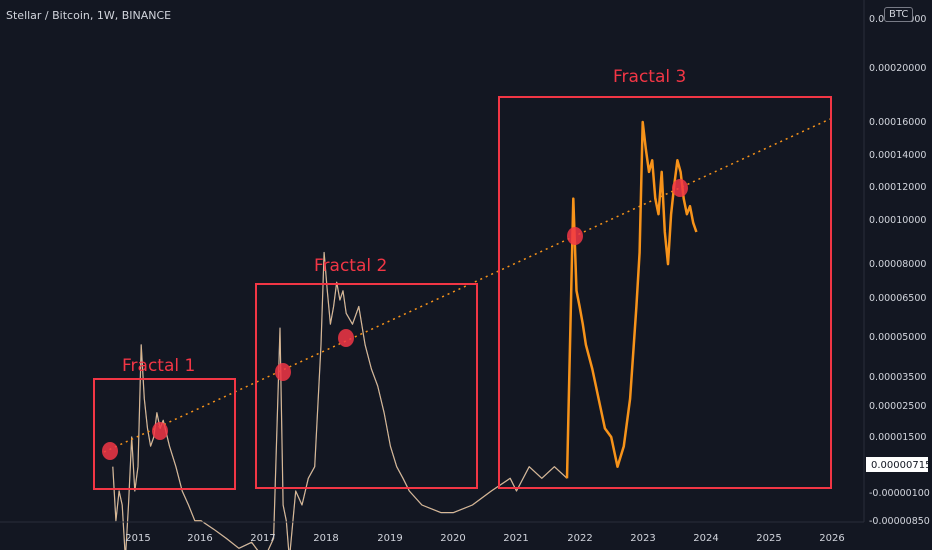 The image size is (932, 550). I want to click on price-tick-label: 0.00003500, so click(897, 377).